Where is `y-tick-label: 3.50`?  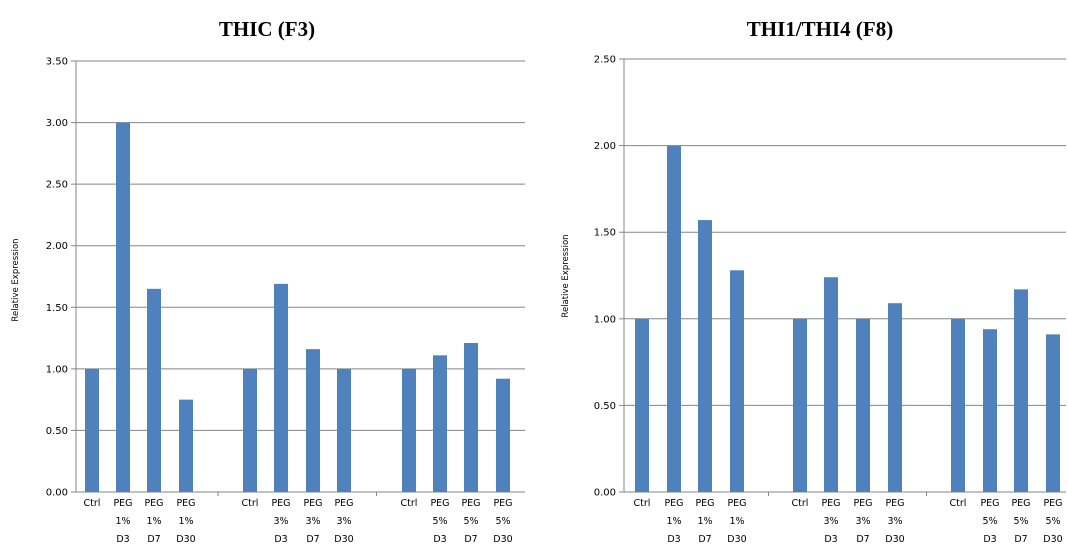
y-tick-label: 3.50 is located at coordinates (57, 62).